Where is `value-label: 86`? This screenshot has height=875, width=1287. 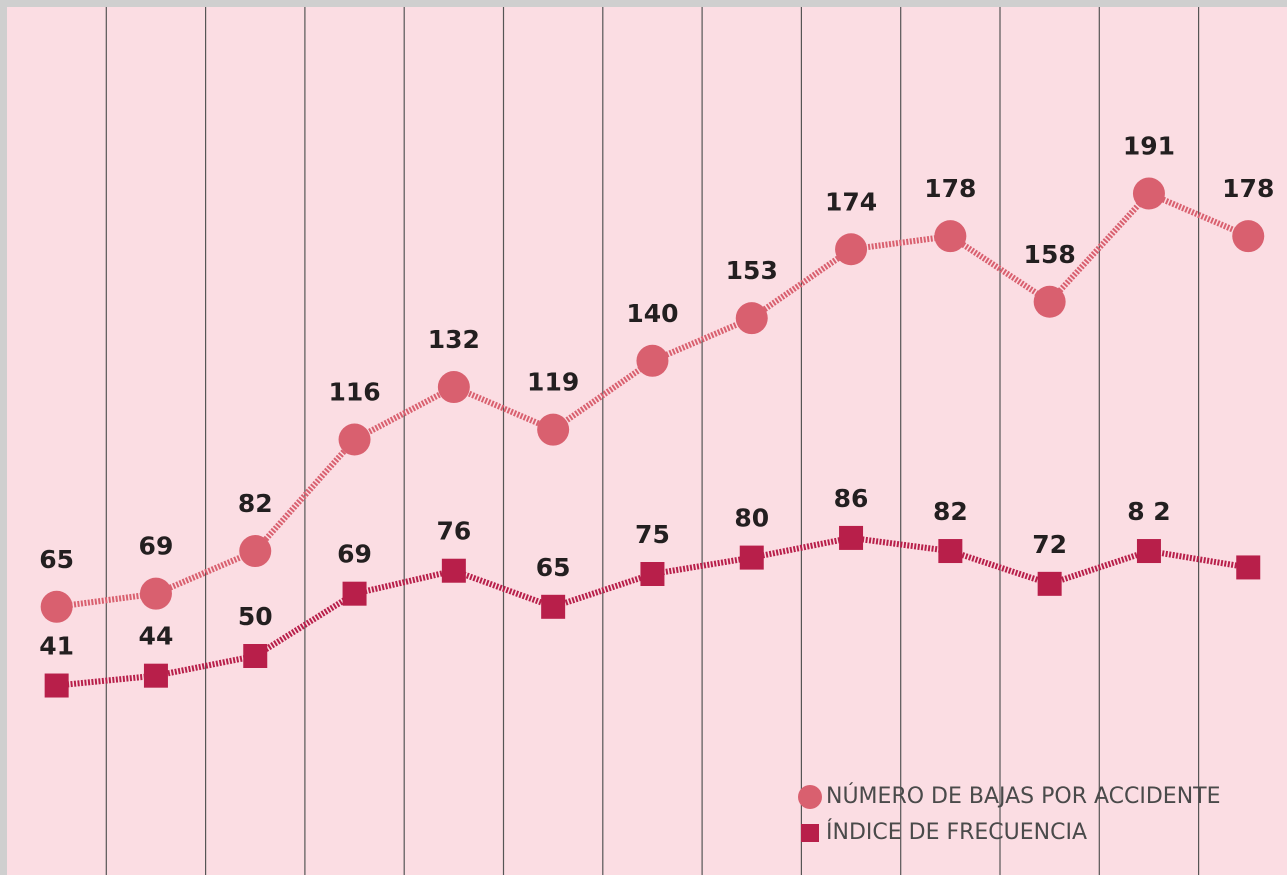 value-label: 86 is located at coordinates (851, 498).